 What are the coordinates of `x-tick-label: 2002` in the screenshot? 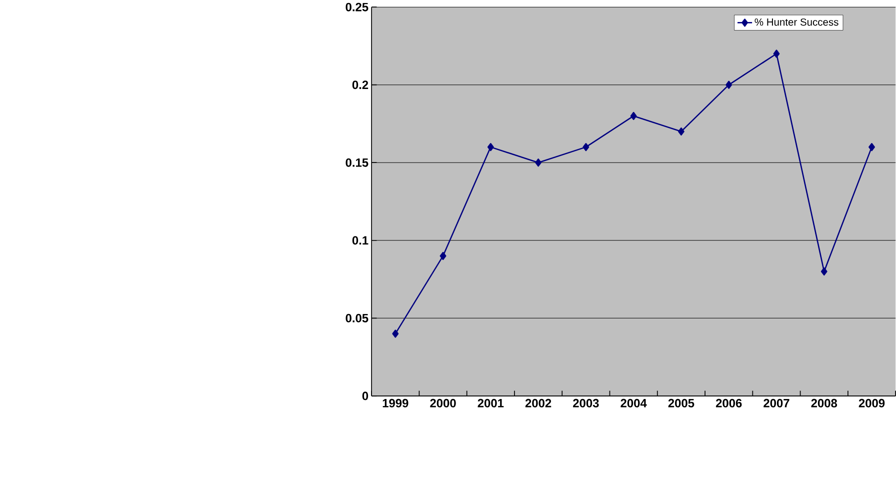 It's located at (538, 403).